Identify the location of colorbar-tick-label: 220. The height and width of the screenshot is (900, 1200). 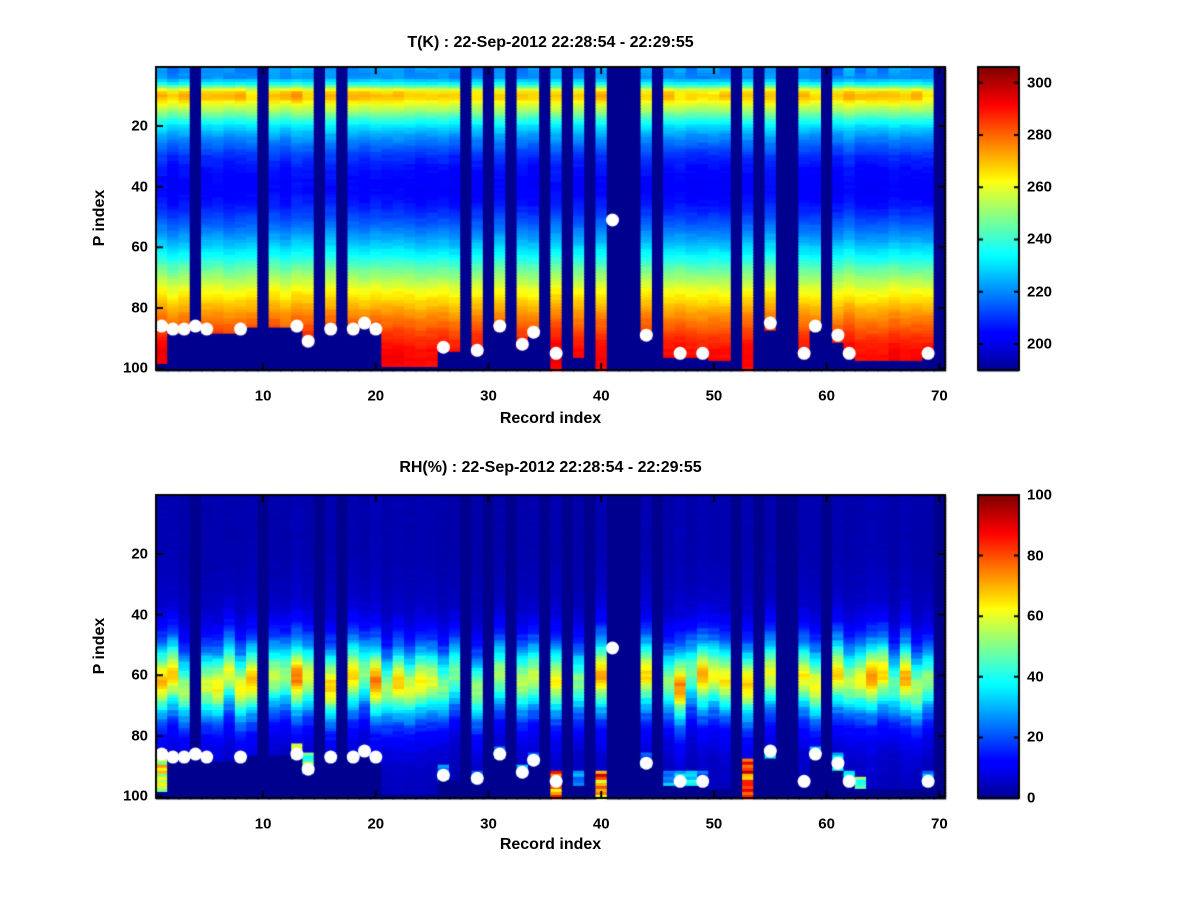
(1040, 292).